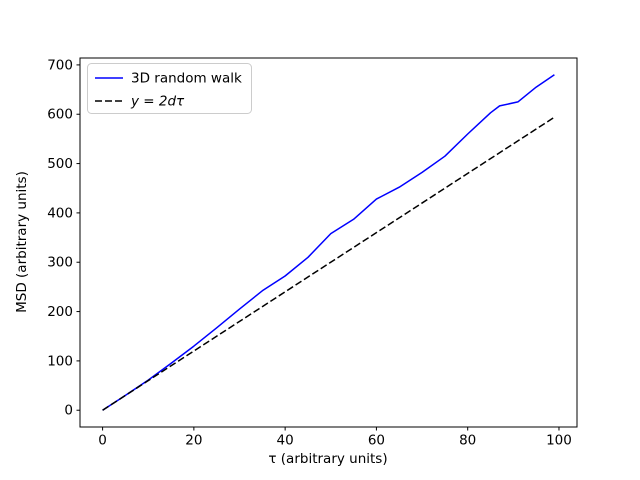 The image size is (640, 480). Describe the element at coordinates (22, 242) in the screenshot. I see `y-axis-label: MSD (arbitrary units)` at that location.